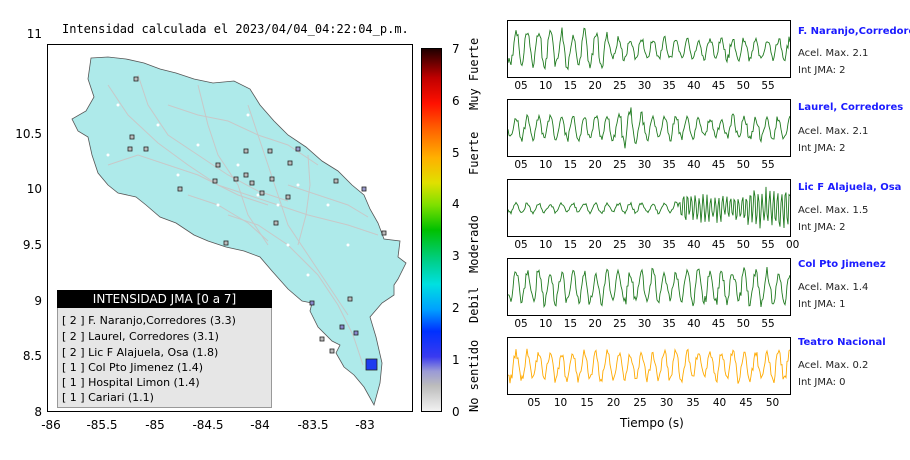  Describe the element at coordinates (149, 320) in the screenshot. I see `legend-item: [ 2 ] F. Naranjo,Corredores (3.3)` at that location.